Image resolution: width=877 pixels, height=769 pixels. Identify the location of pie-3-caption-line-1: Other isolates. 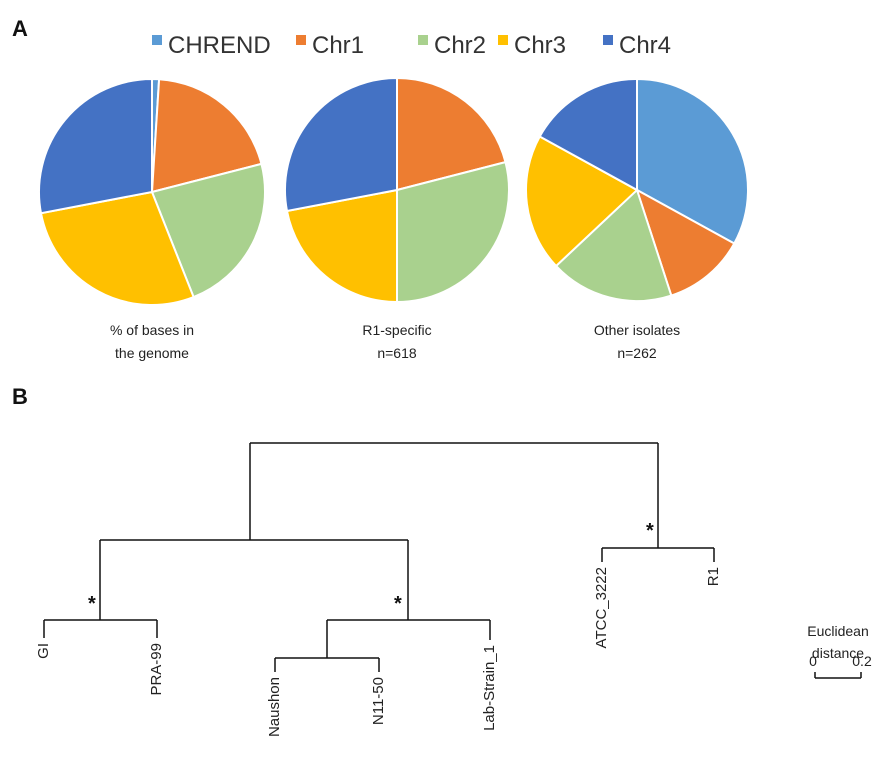
(637, 330).